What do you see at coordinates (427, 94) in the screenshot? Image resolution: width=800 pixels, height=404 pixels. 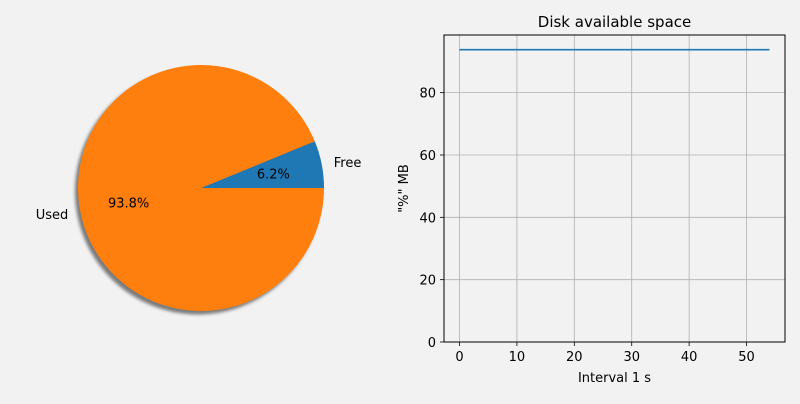 I see `y-tick-label: 80` at bounding box center [427, 94].